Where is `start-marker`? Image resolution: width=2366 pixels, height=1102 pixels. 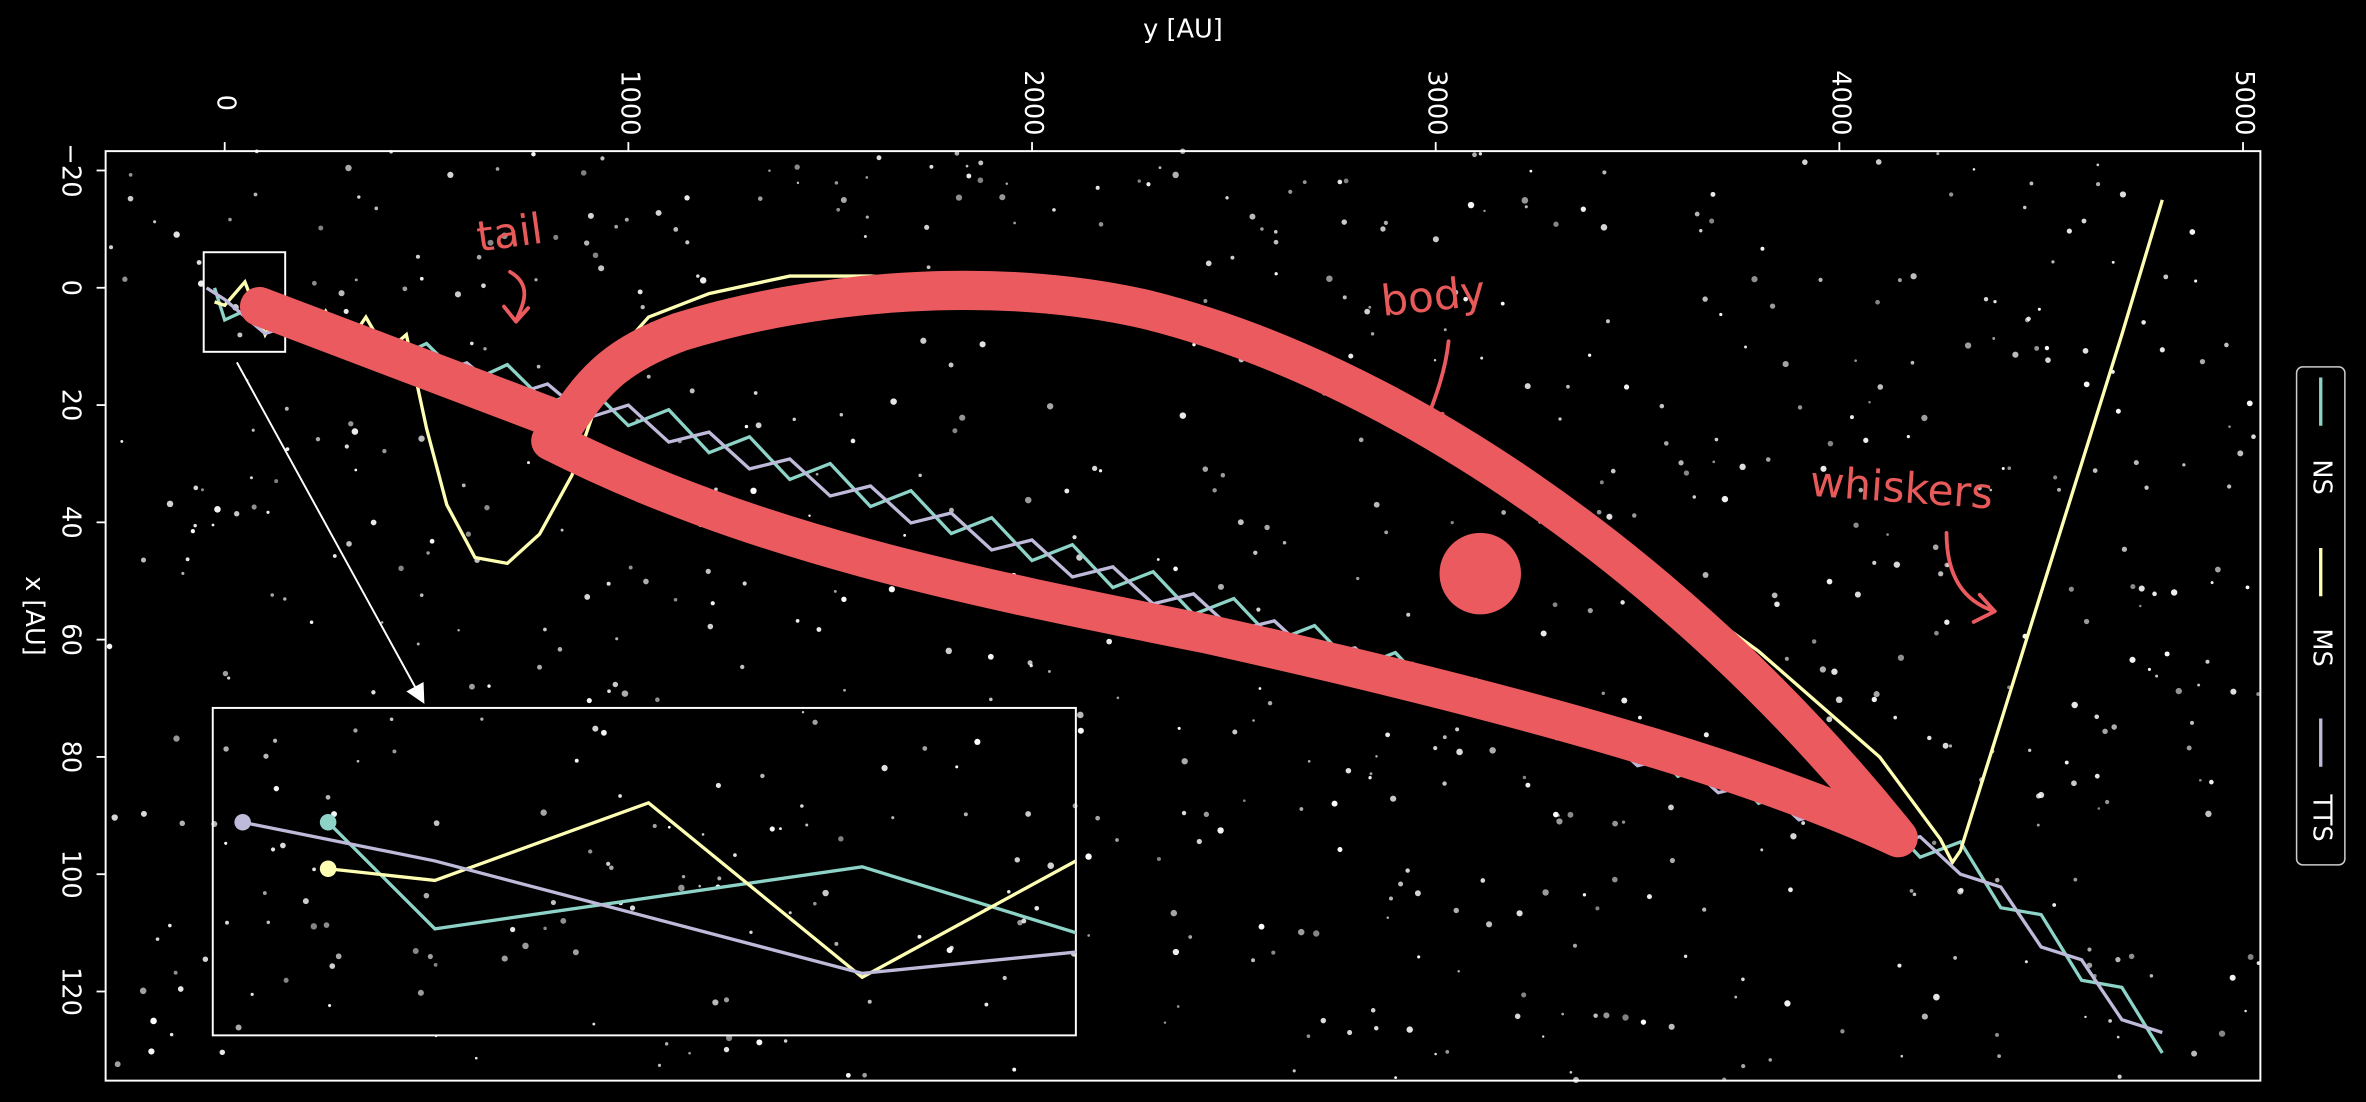 start-marker is located at coordinates (328, 822).